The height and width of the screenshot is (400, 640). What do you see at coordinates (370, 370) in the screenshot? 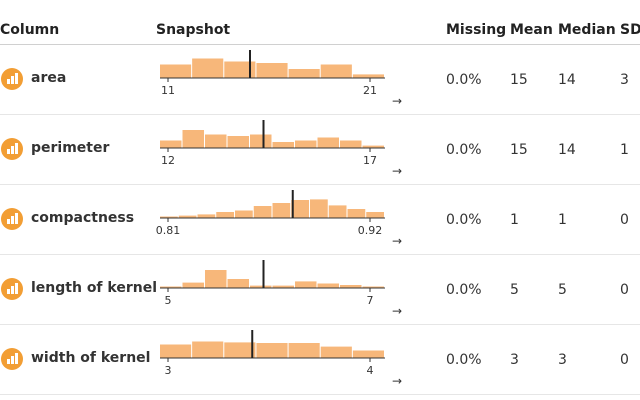
I see `range-max-label: 4` at bounding box center [370, 370].